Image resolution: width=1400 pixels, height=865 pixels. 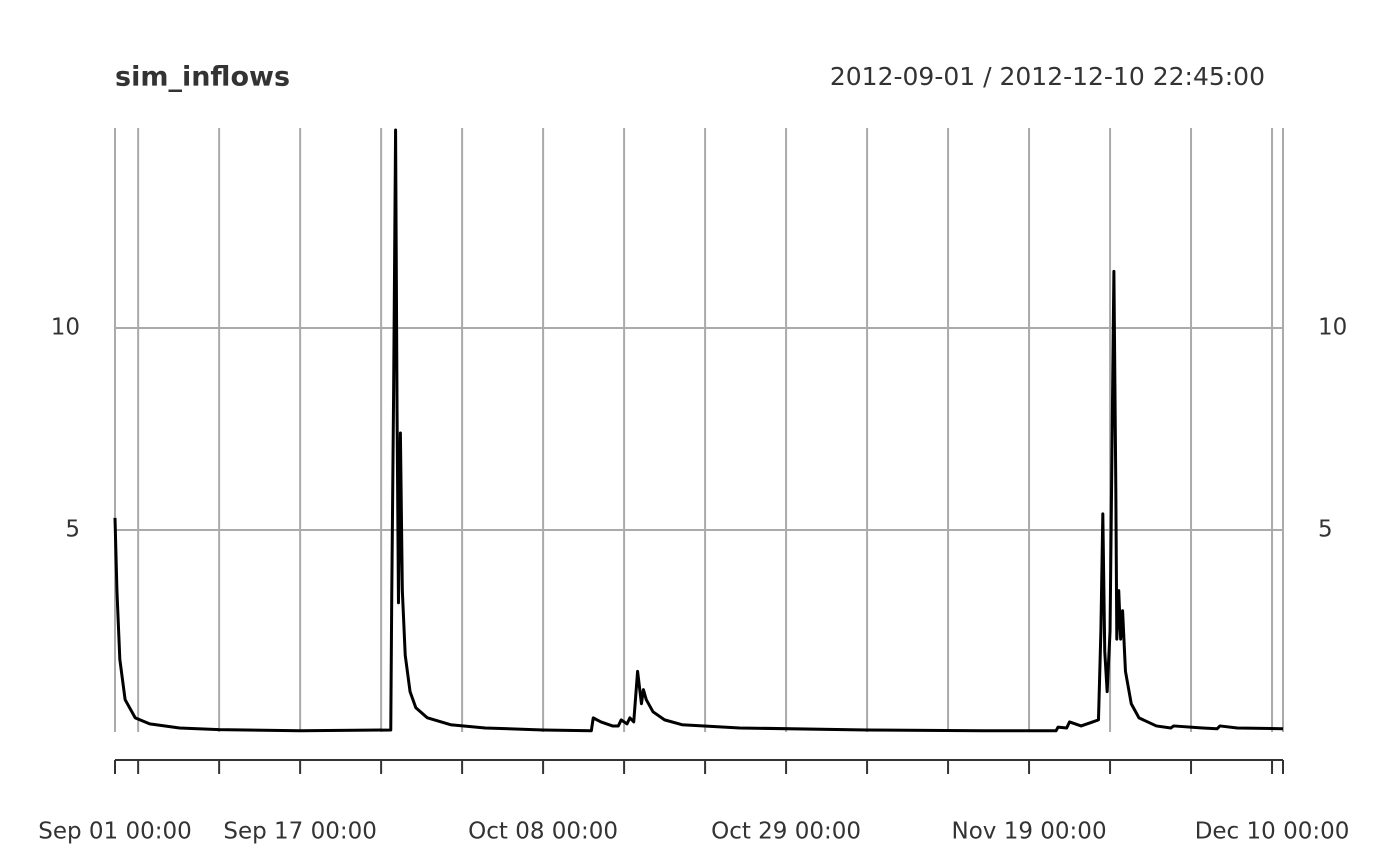 What do you see at coordinates (1332, 327) in the screenshot?
I see `y2-tick-label: 10` at bounding box center [1332, 327].